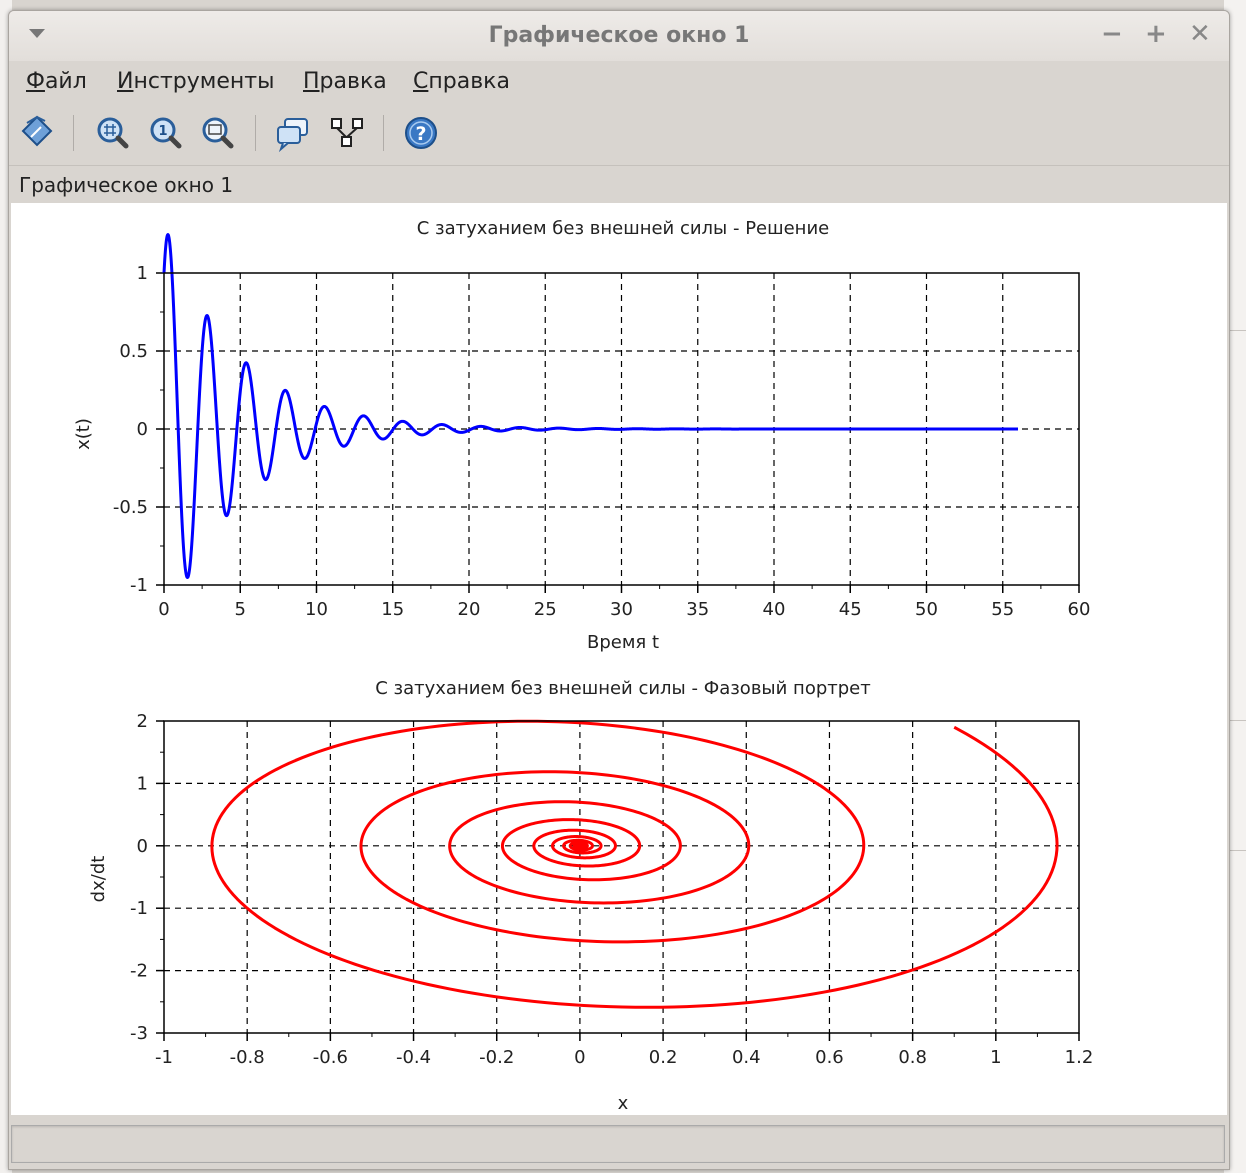 This screenshot has height=1173, width=1246. What do you see at coordinates (139, 1033) in the screenshot?
I see `y-tick-label: -3` at bounding box center [139, 1033].